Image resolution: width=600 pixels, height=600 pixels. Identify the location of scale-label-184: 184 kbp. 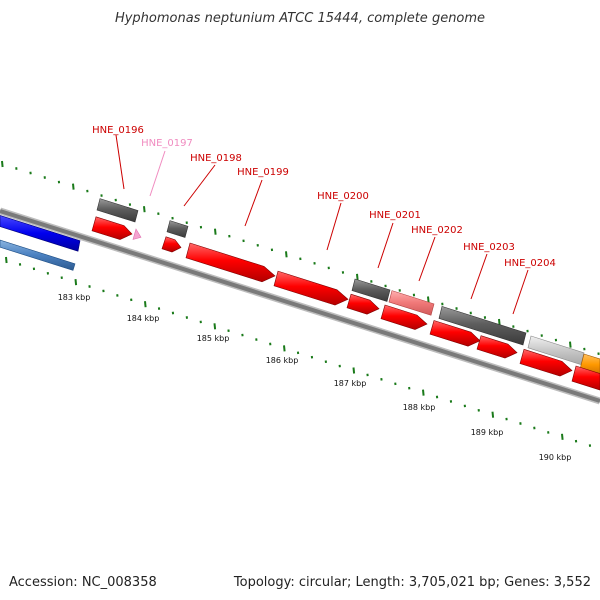
(143, 318).